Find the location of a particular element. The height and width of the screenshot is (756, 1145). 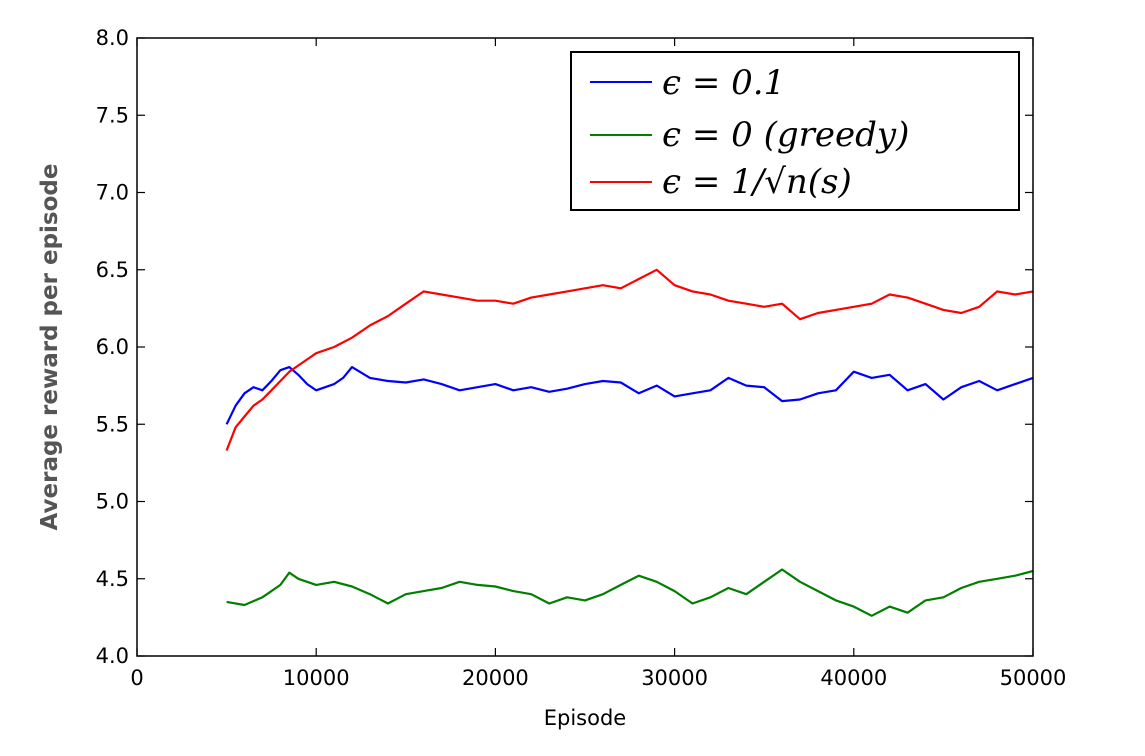

y-tick-label-5: 6.5 is located at coordinates (112, 270).